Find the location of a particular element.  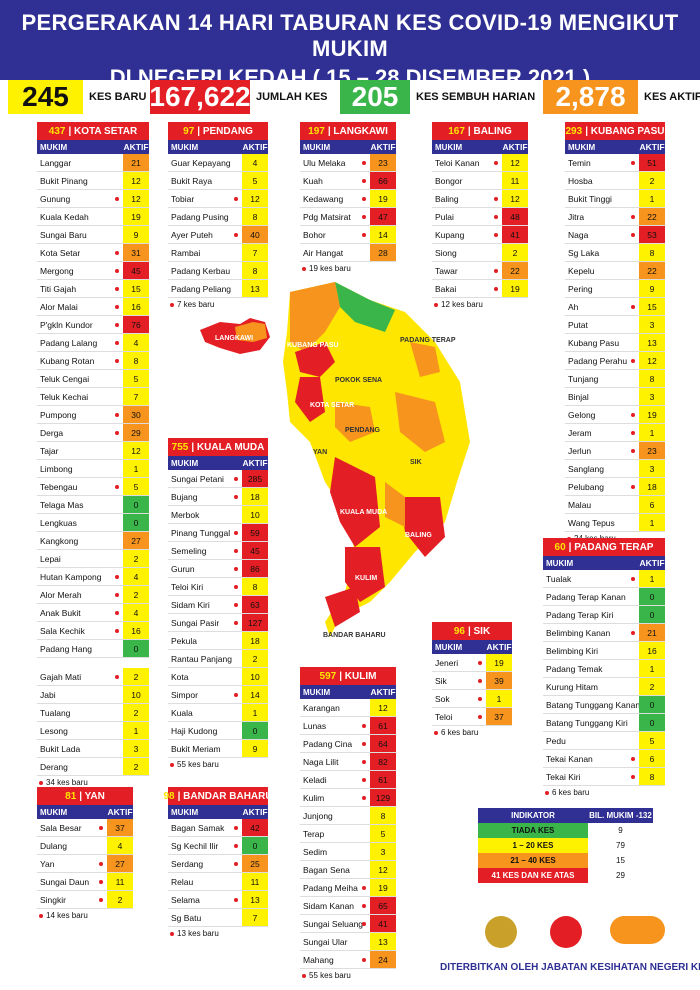

table-row: Karangan 12 is located at coordinates (348, 708).